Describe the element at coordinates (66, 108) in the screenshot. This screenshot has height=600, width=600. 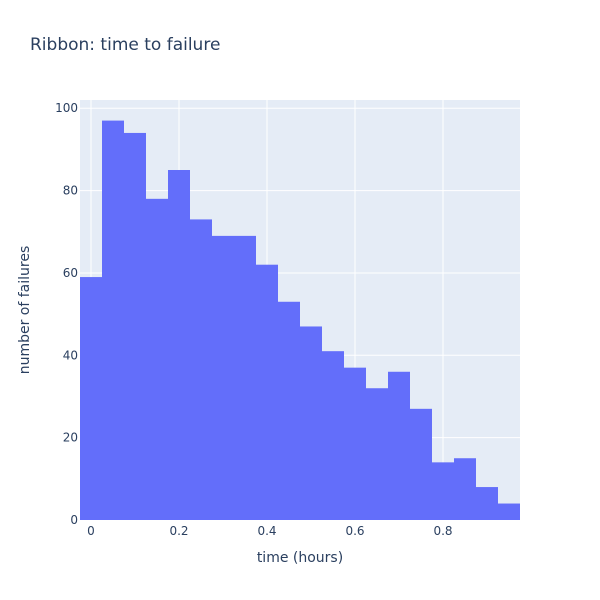
I see `y-tick-label: 100` at that location.